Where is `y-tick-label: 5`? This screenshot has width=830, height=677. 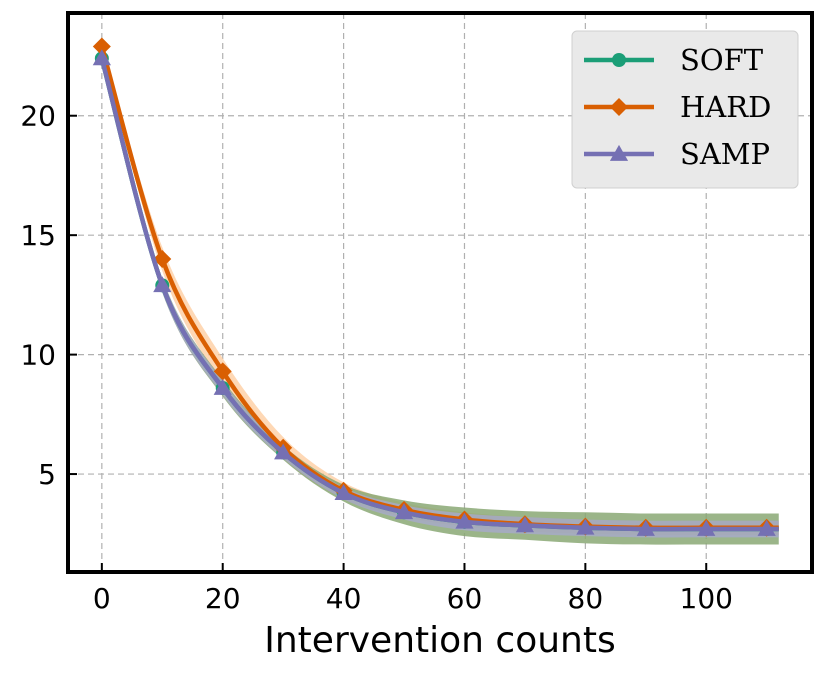
y-tick-label: 5 is located at coordinates (47, 474).